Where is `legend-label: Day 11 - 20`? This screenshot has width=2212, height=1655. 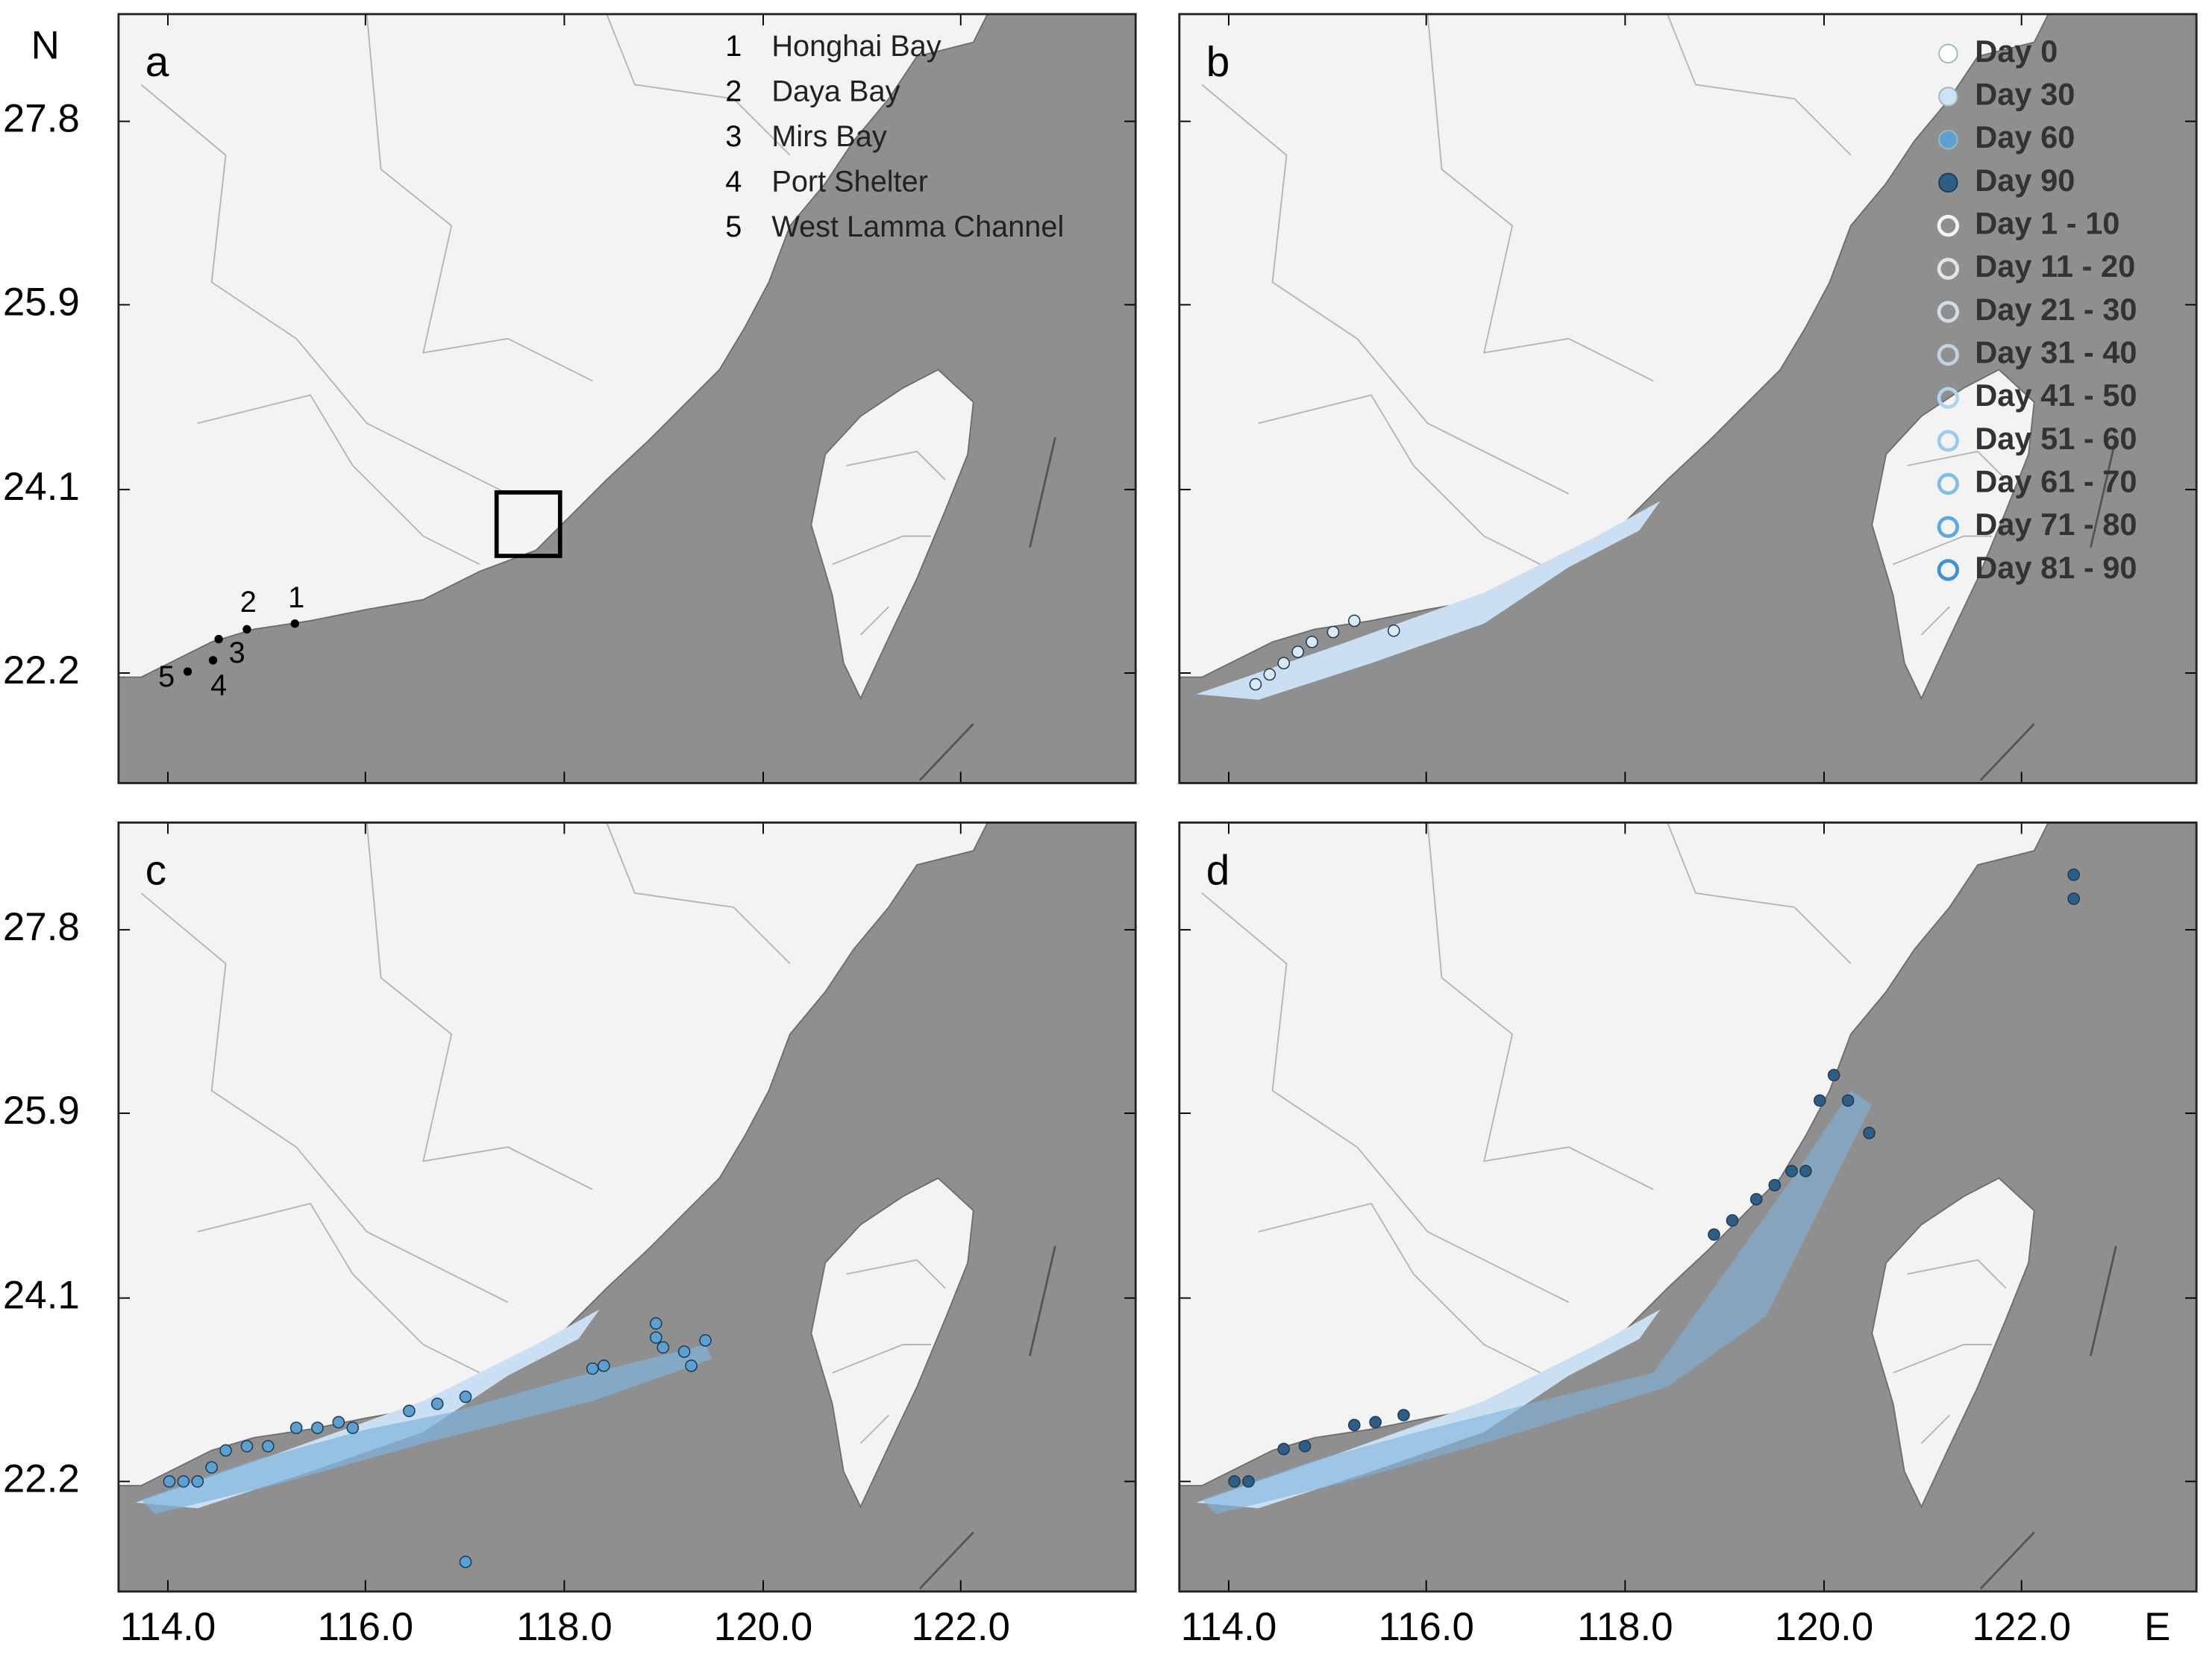 legend-label: Day 11 - 20 is located at coordinates (2055, 266).